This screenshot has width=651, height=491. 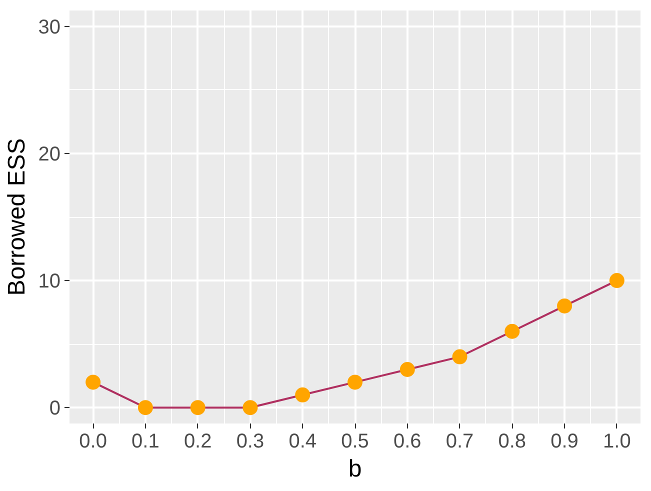 What do you see at coordinates (407, 441) in the screenshot?
I see `x-tick-label: 0.6` at bounding box center [407, 441].